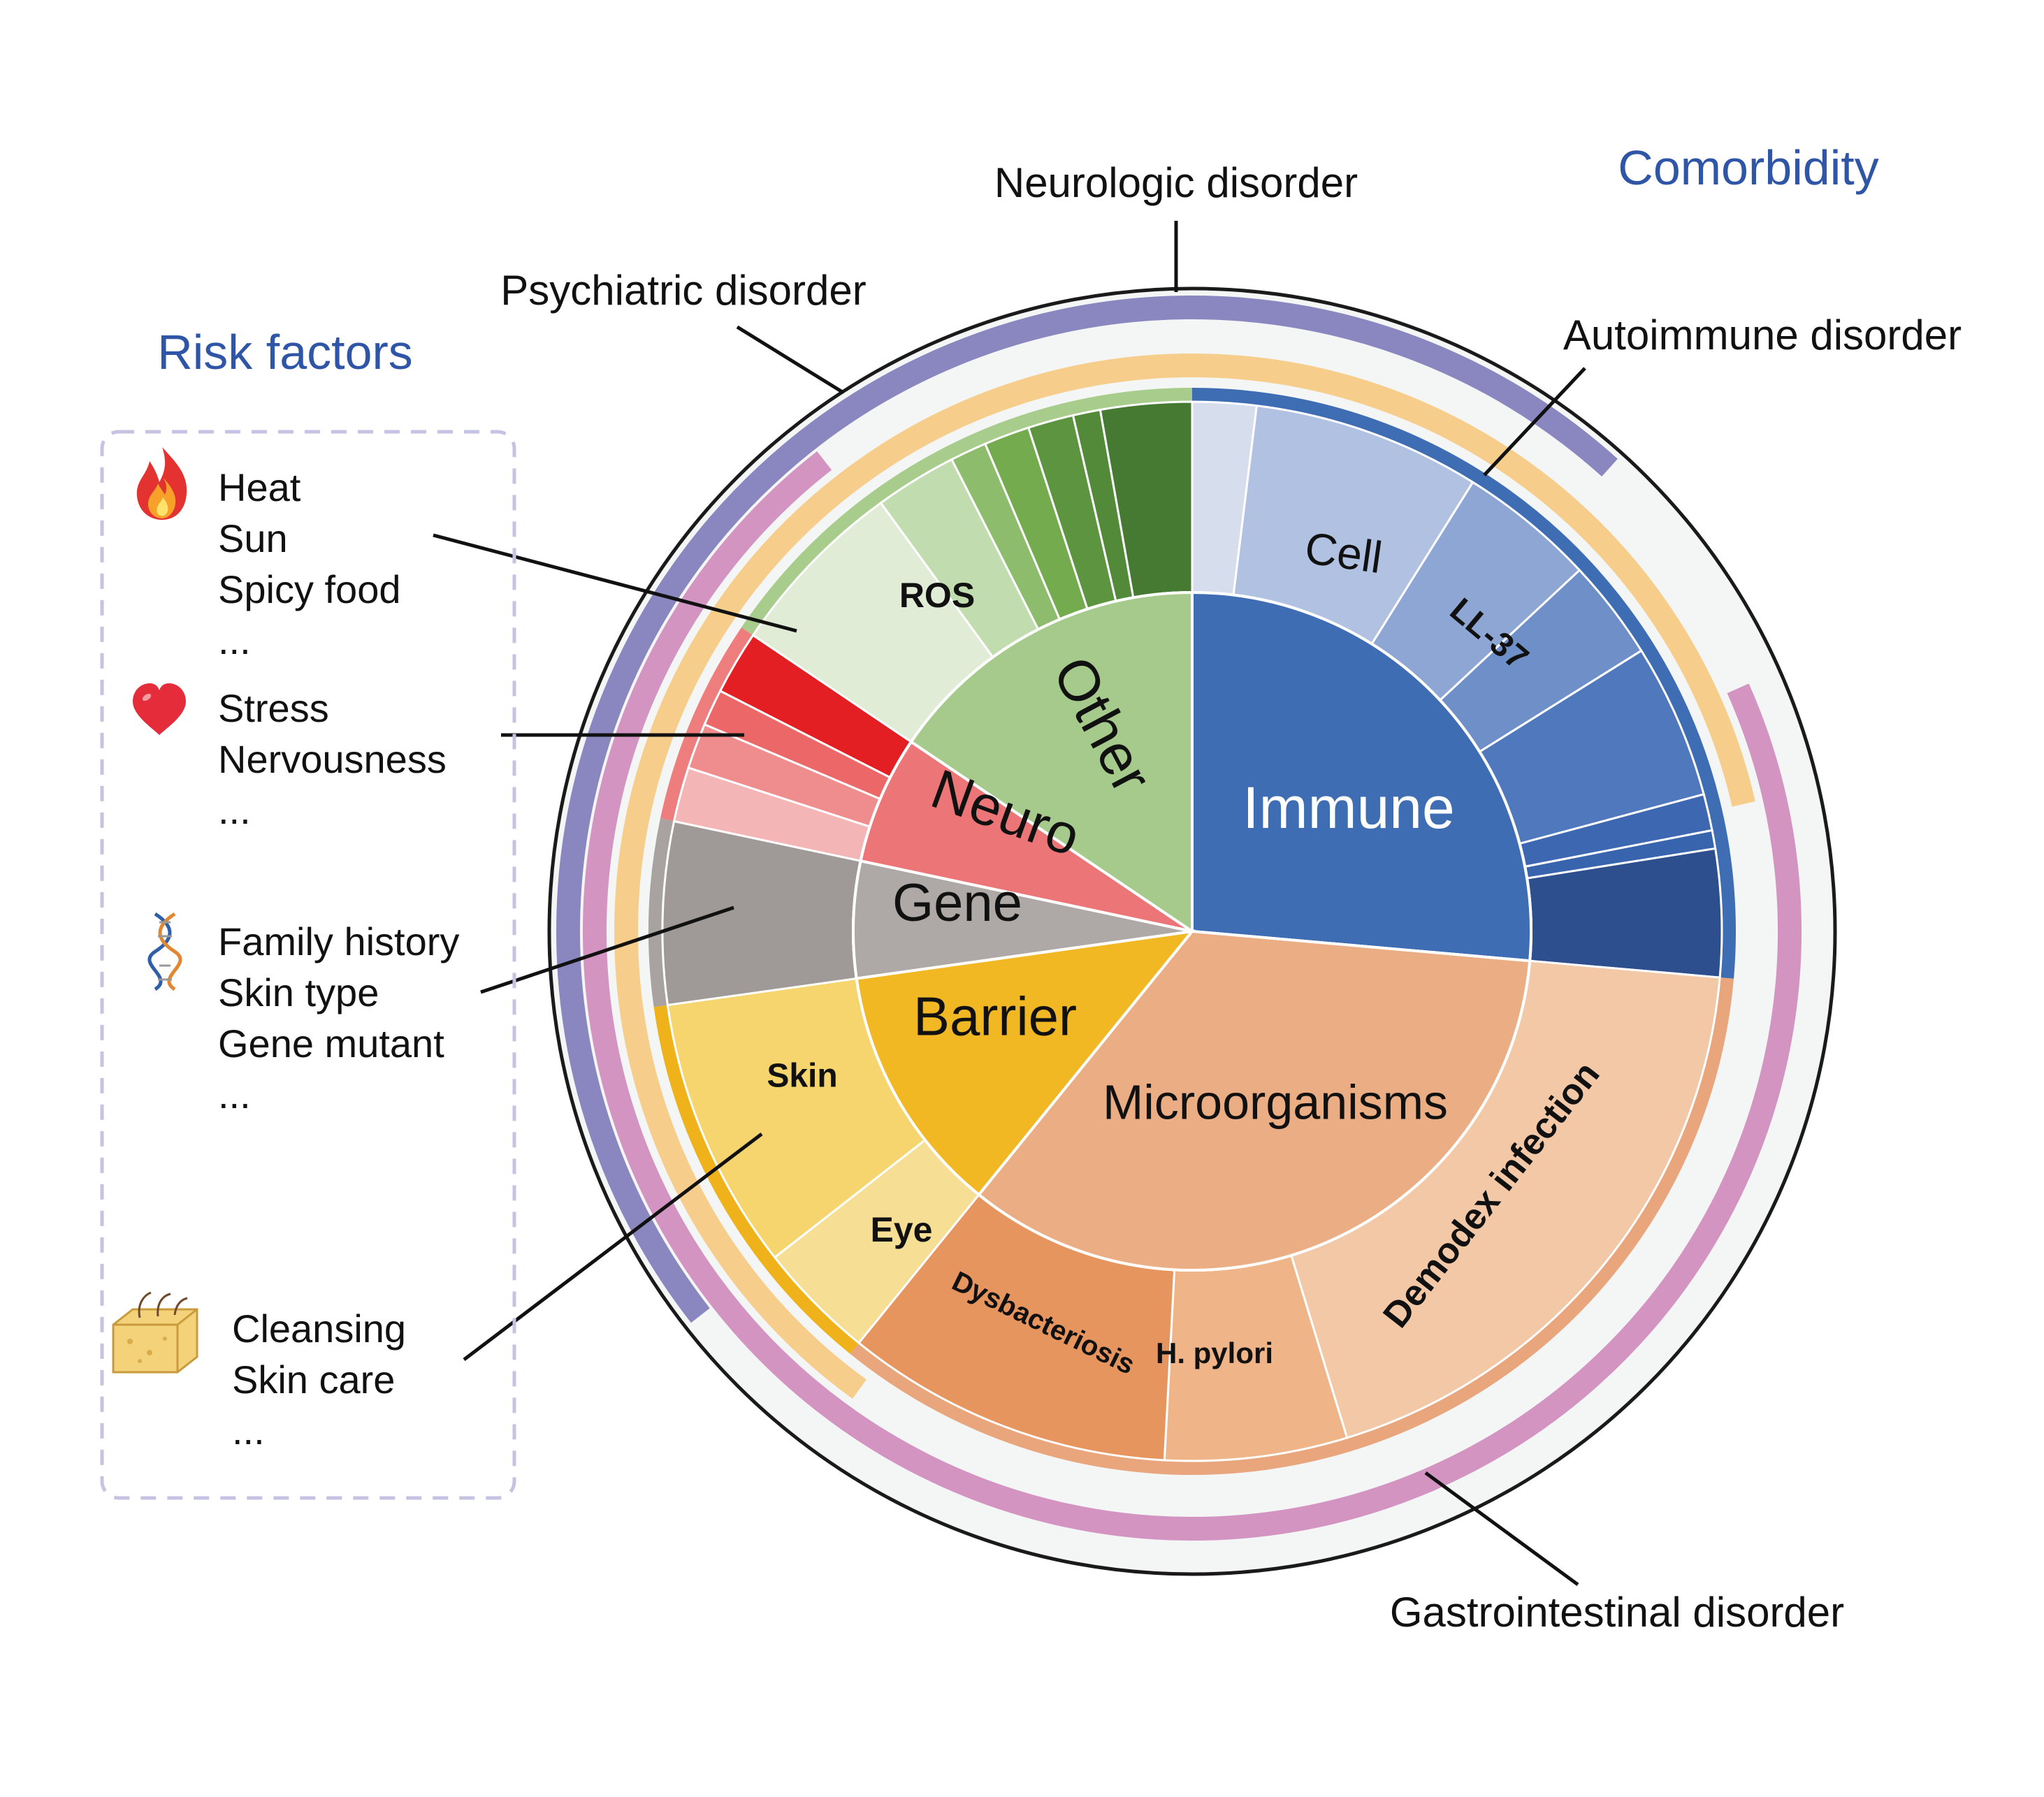 The image size is (2044, 1797). What do you see at coordinates (1748, 167) in the screenshot?
I see `comorbidity-heading: Comorbidity` at bounding box center [1748, 167].